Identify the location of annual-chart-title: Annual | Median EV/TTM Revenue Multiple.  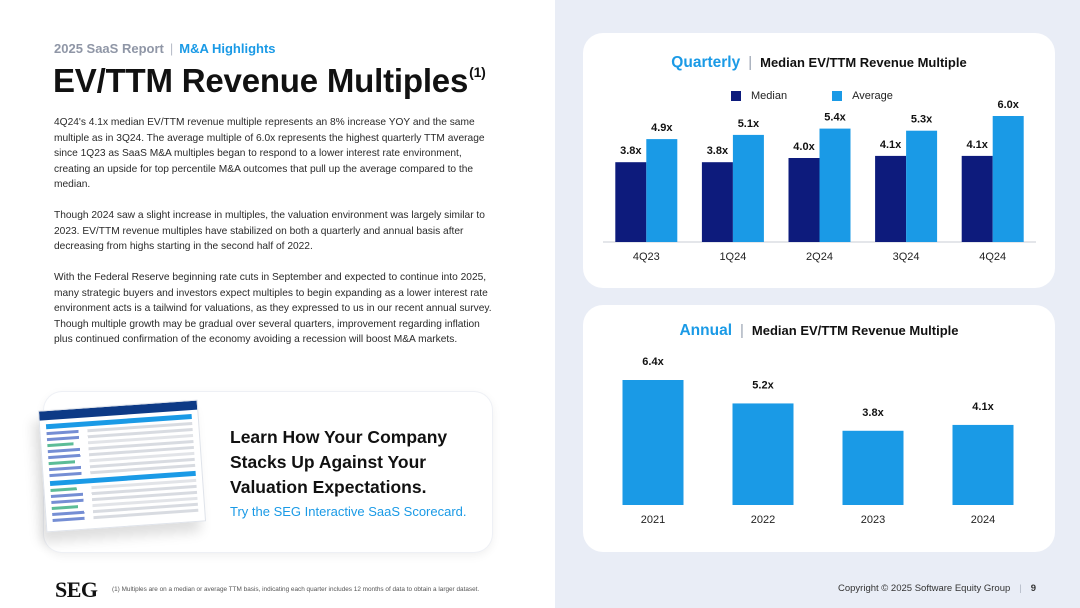
(819, 331).